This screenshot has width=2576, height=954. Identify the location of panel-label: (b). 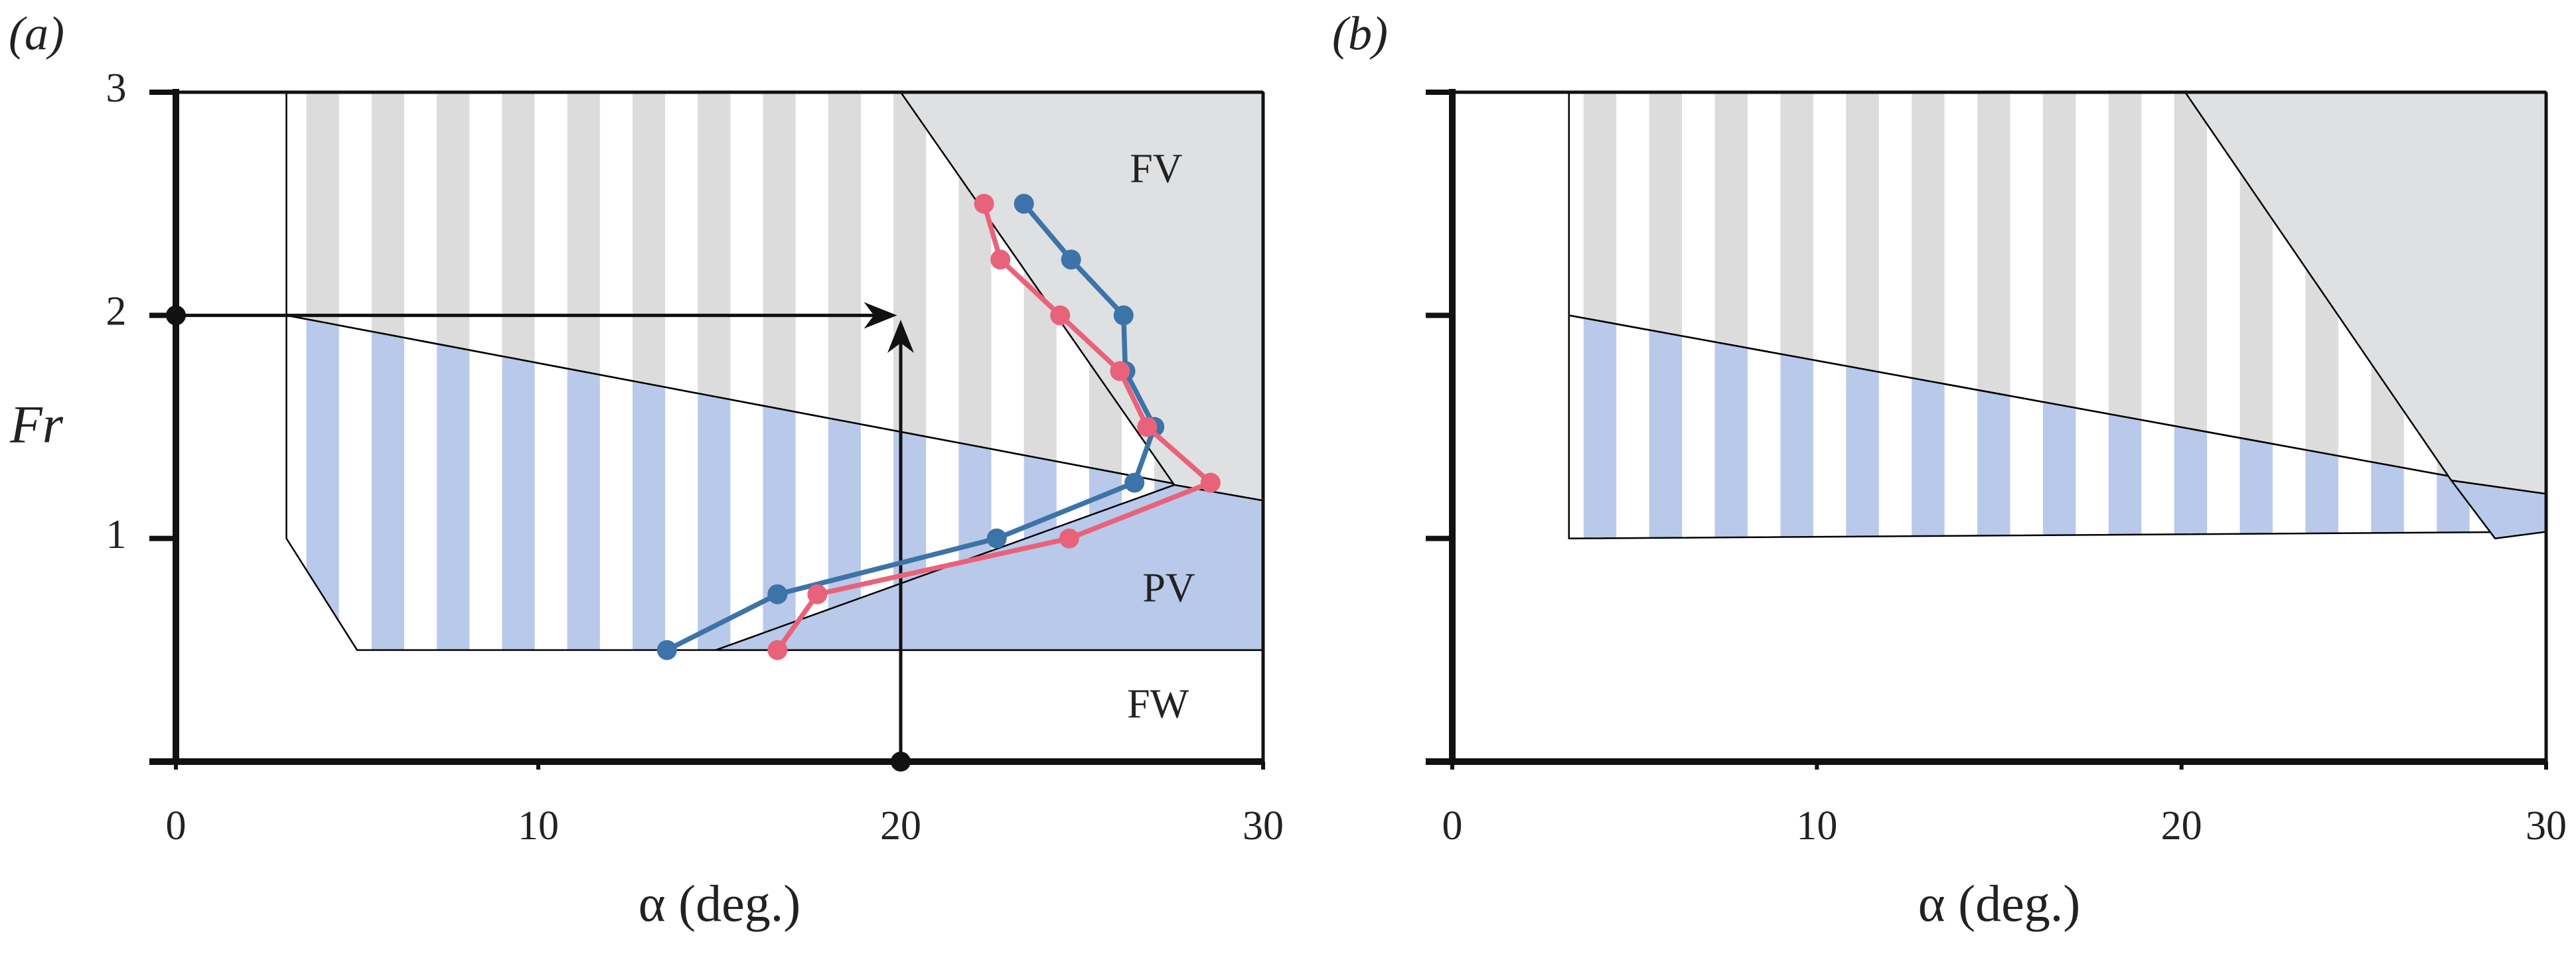
(1360, 33).